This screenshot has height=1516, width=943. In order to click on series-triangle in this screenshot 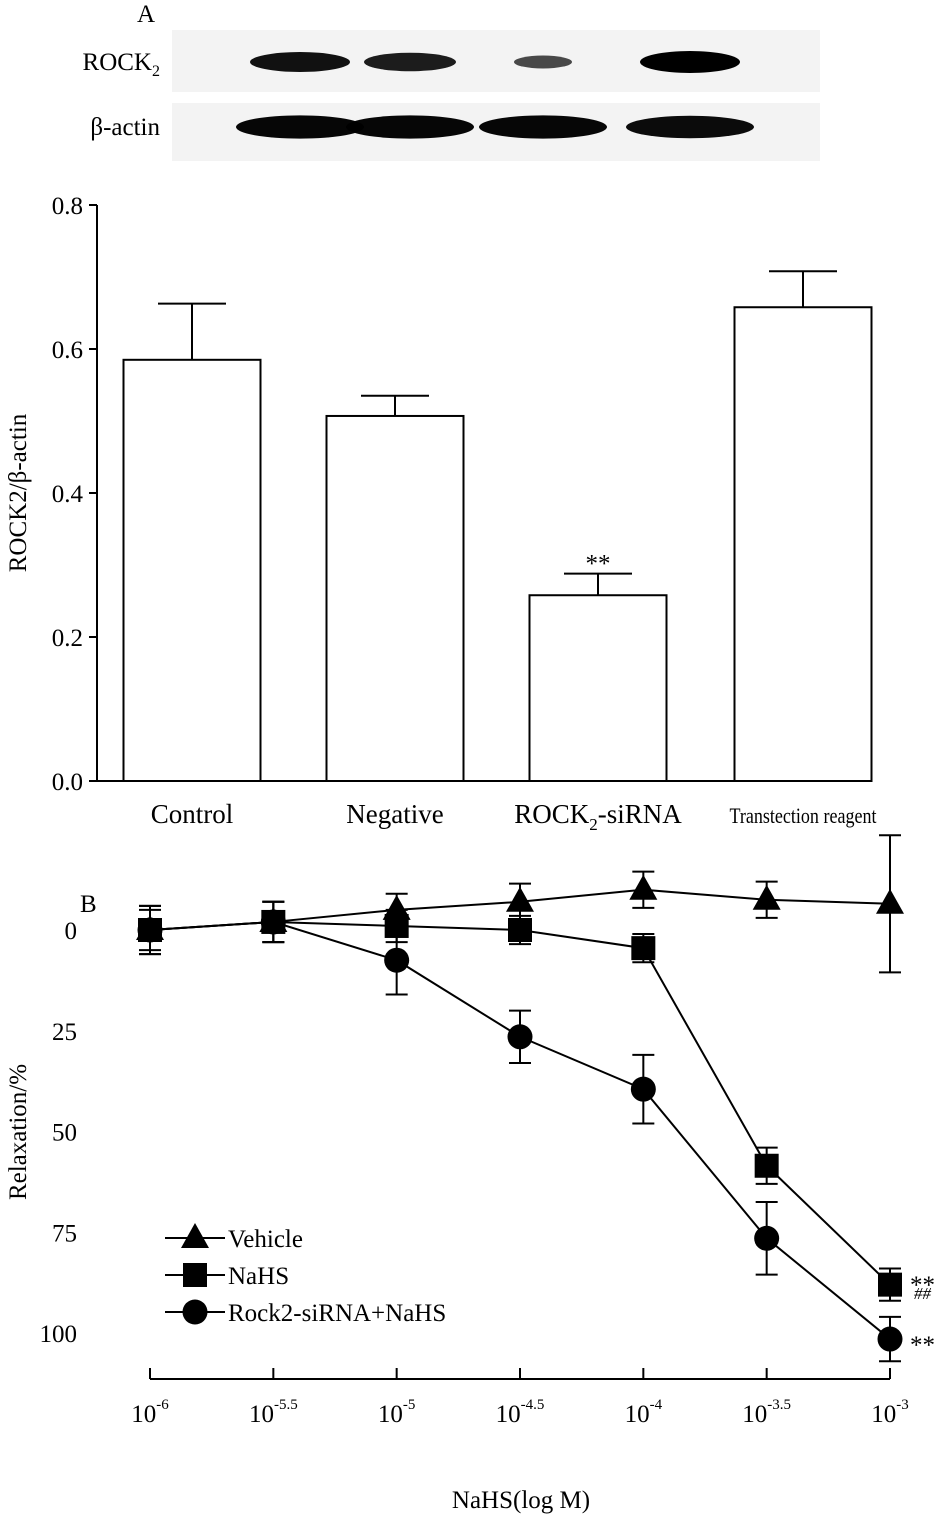, I will do `click(520, 904)`.